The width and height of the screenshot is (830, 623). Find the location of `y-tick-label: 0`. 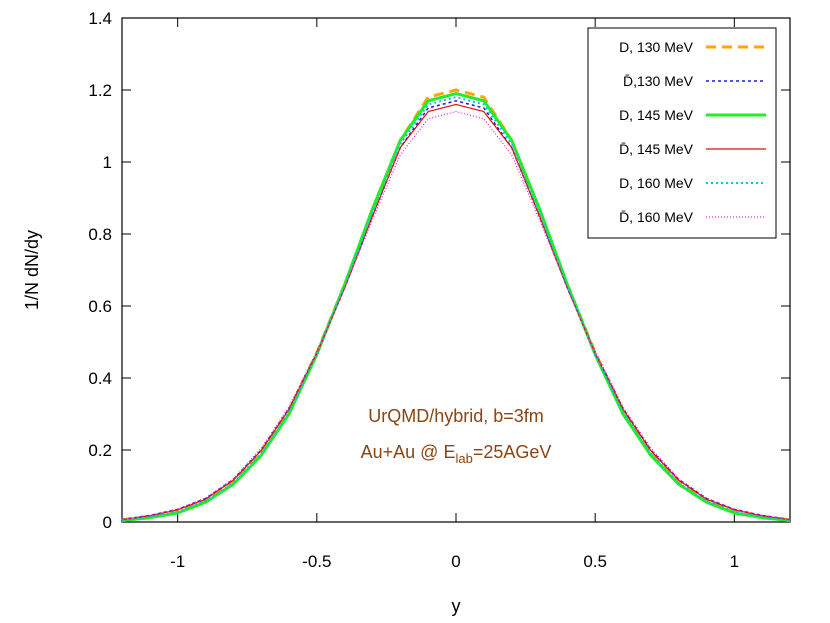

y-tick-label: 0 is located at coordinates (107, 522).